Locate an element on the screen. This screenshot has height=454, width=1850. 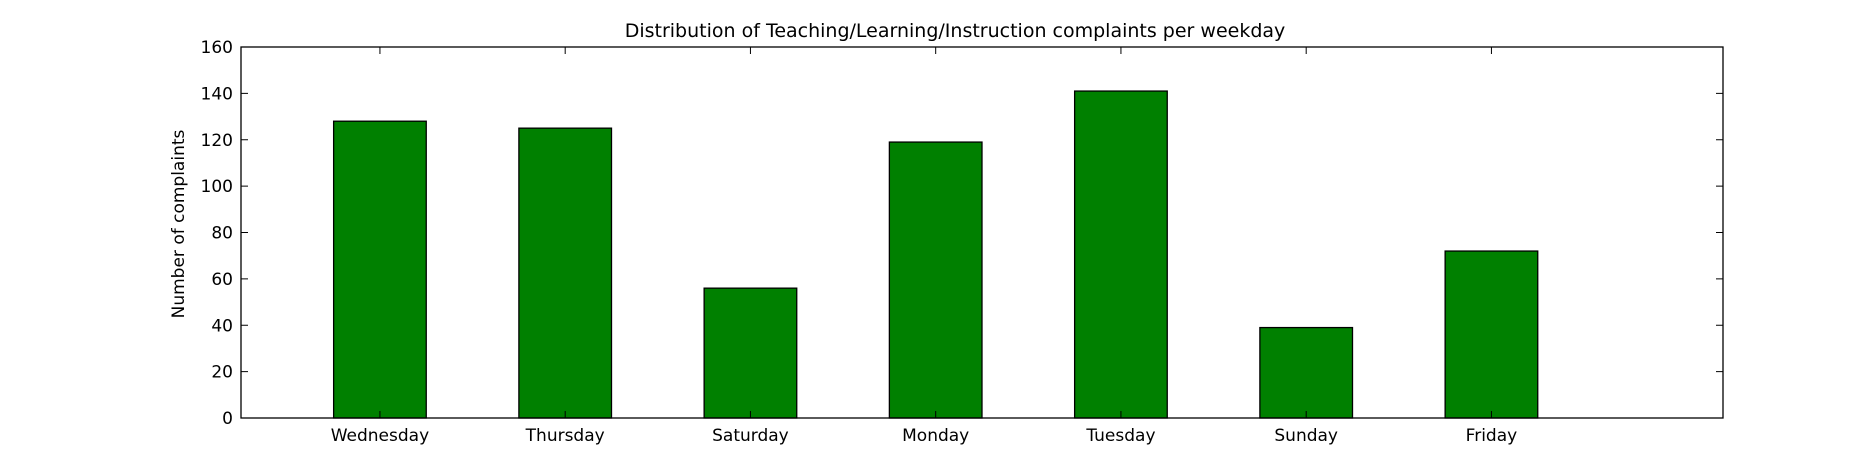
y-tick-label: 20 is located at coordinates (222, 373).